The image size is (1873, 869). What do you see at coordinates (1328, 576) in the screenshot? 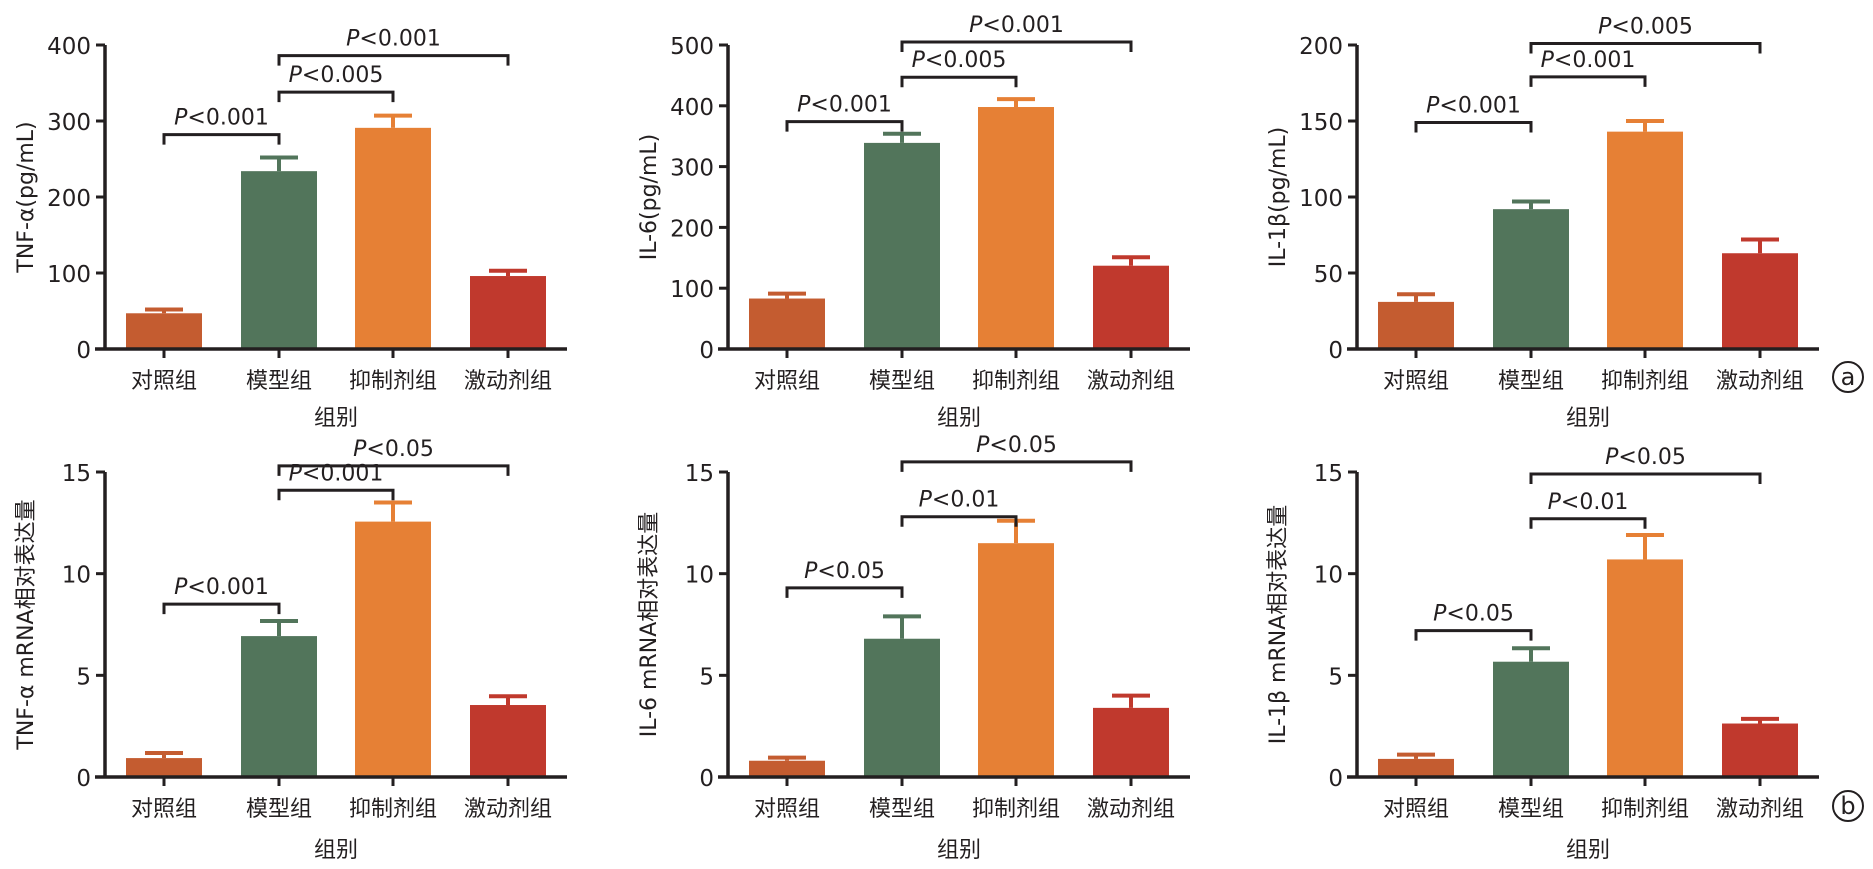
I see `y-tick-label: 10` at bounding box center [1328, 576].